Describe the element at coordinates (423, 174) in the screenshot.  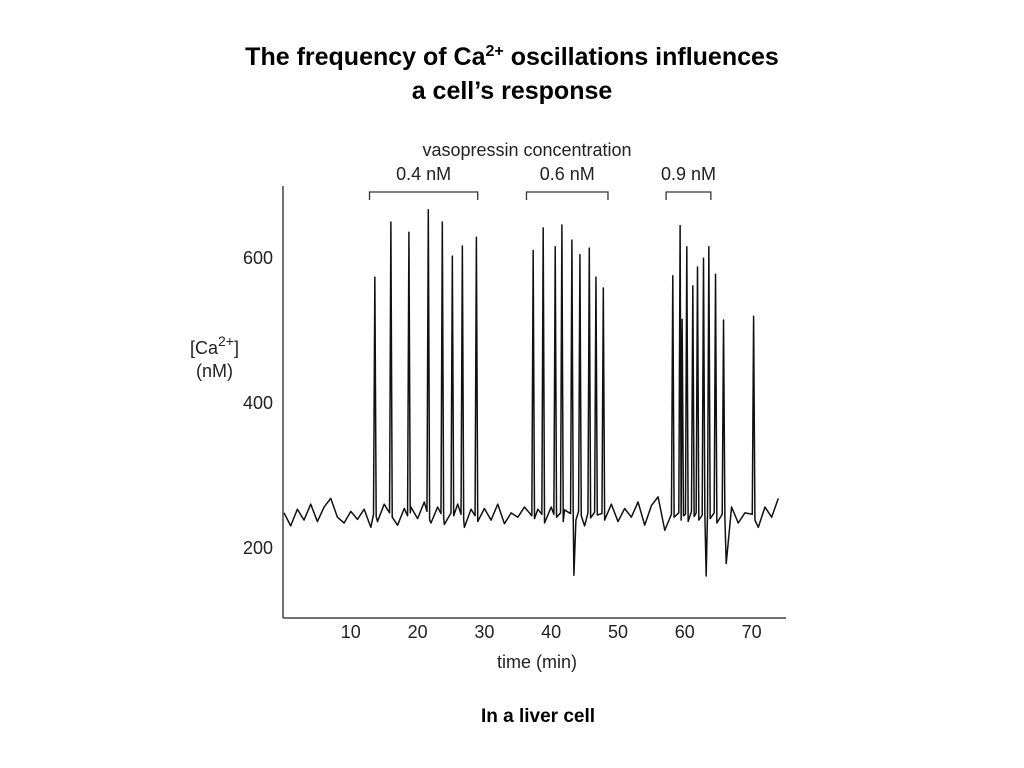
I see `bracket-label: 0.4 nM` at that location.